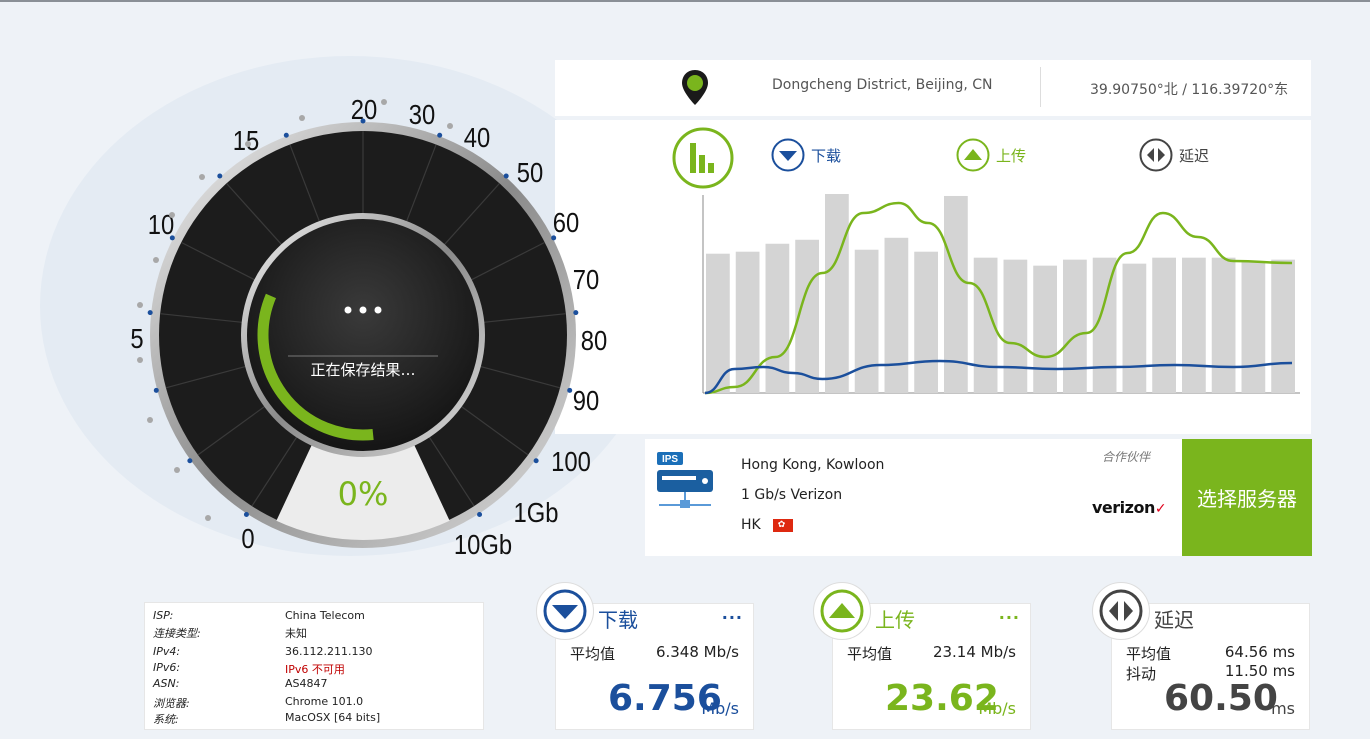 This screenshot has width=1370, height=739. I want to click on gauge-tick-label: 100, so click(571, 461).